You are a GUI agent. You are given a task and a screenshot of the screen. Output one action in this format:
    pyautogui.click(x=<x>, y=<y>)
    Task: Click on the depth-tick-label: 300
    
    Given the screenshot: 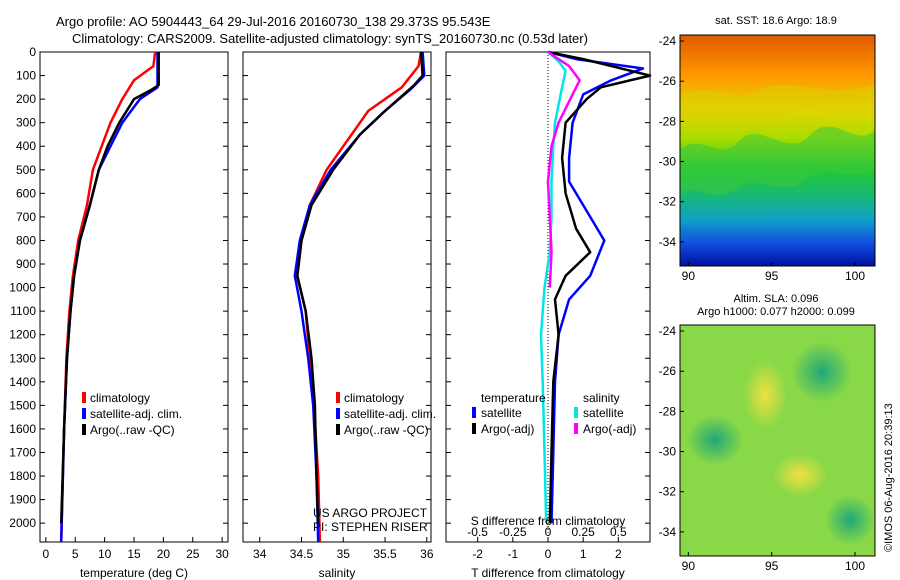 What is the action you would take?
    pyautogui.click(x=26, y=123)
    